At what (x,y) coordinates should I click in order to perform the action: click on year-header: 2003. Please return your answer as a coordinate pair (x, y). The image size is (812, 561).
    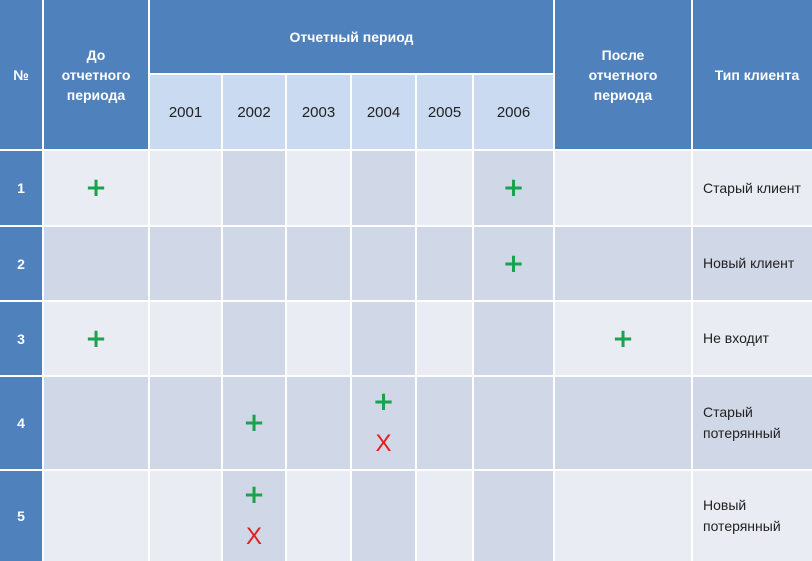
    Looking at the image, I should click on (318, 112).